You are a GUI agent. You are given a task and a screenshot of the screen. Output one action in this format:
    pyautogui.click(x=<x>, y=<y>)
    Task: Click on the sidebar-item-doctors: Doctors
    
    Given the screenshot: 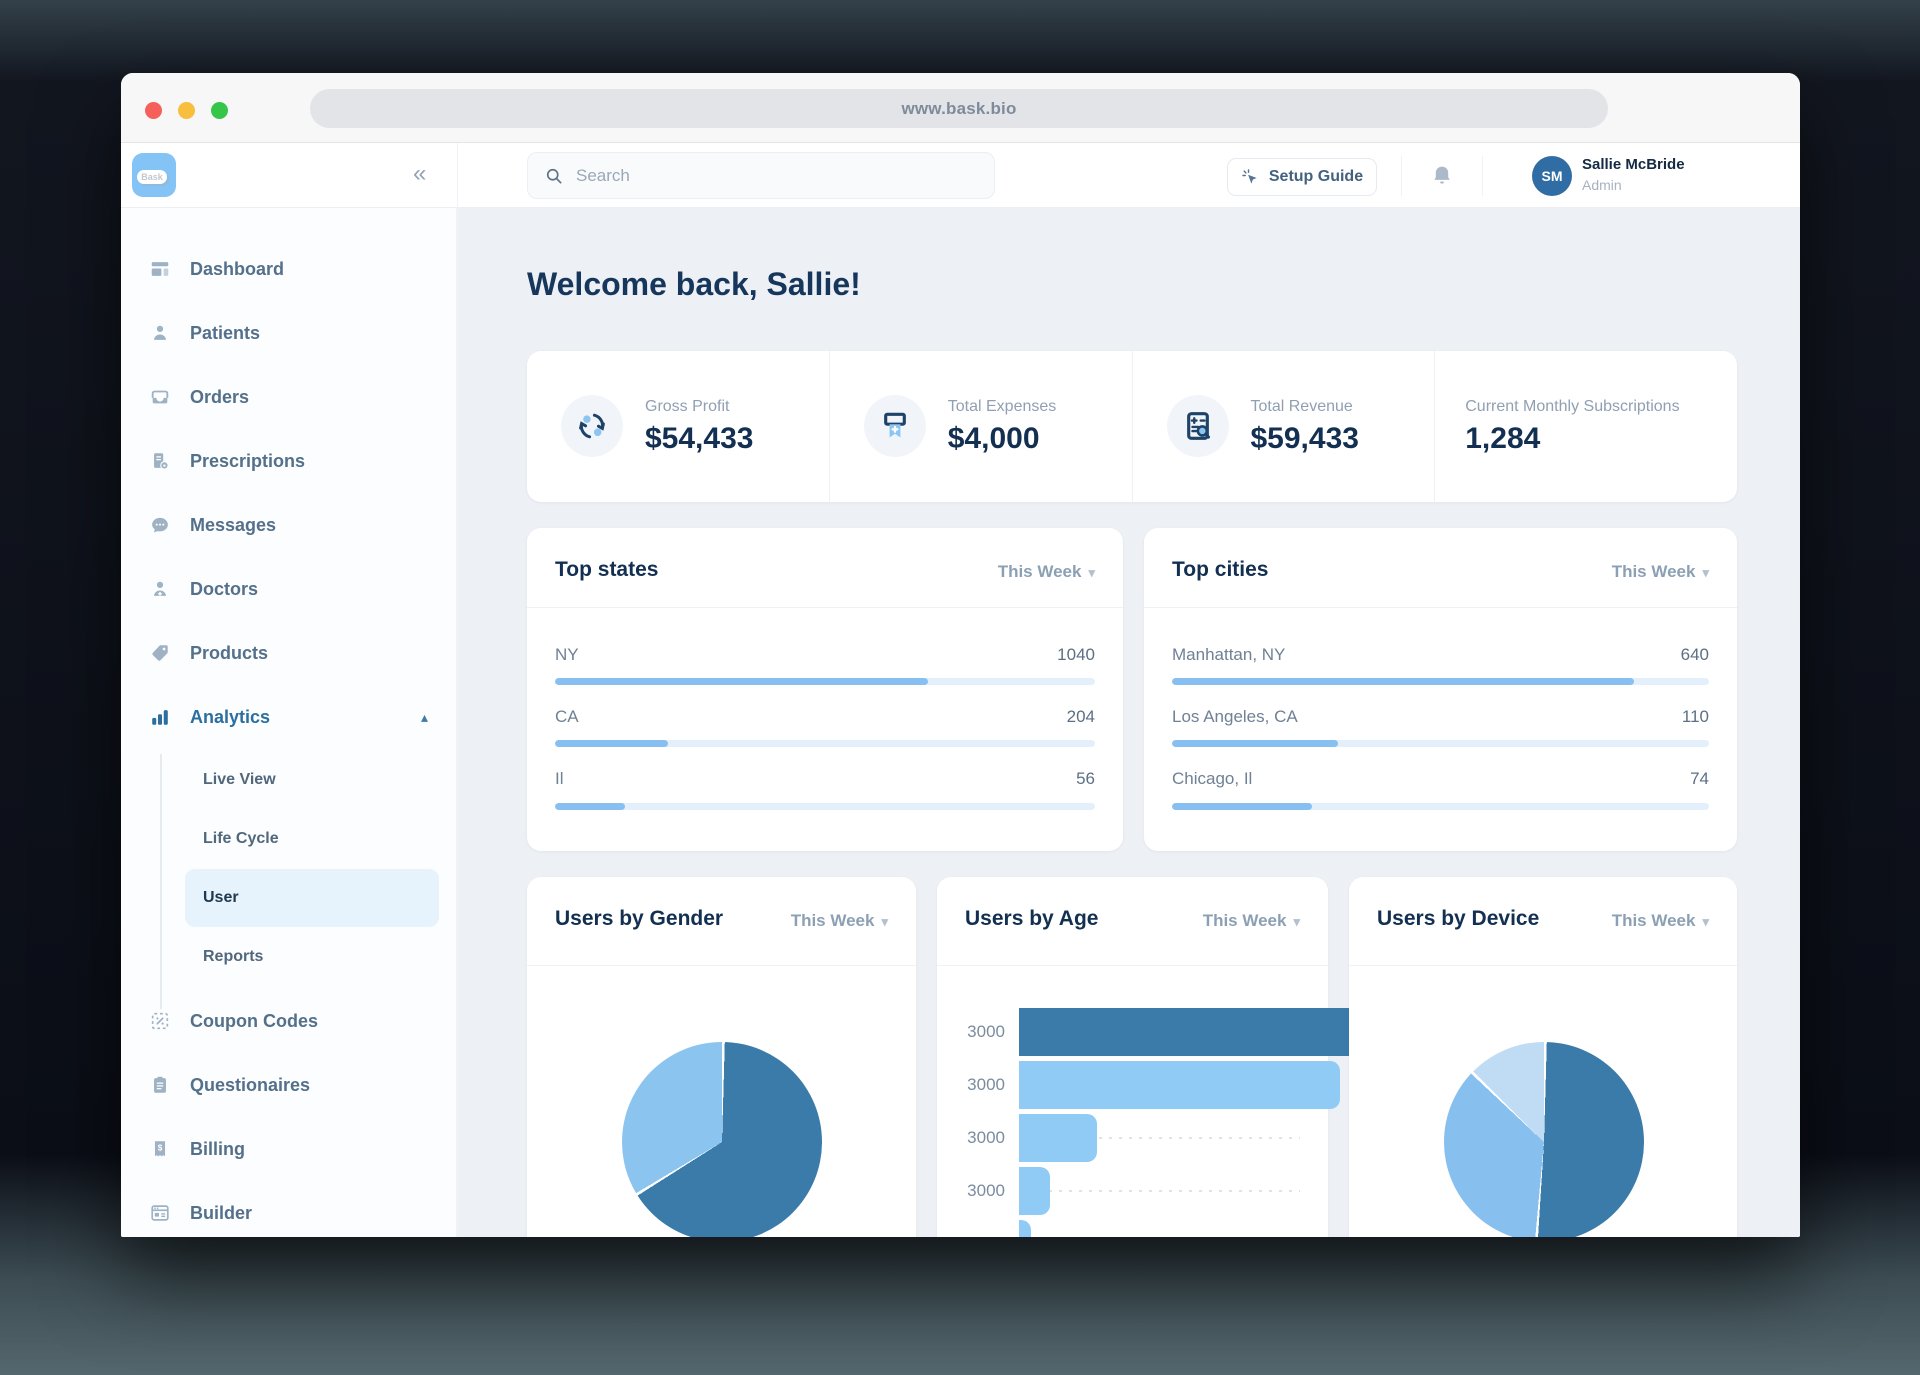 What is the action you would take?
    pyautogui.click(x=289, y=589)
    